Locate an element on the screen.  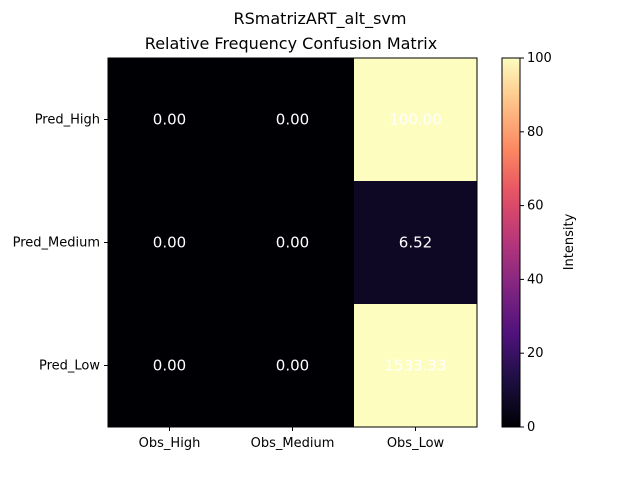
column-tick-labels: Obs_High Obs_Medium Obs_Low is located at coordinates (292, 439).